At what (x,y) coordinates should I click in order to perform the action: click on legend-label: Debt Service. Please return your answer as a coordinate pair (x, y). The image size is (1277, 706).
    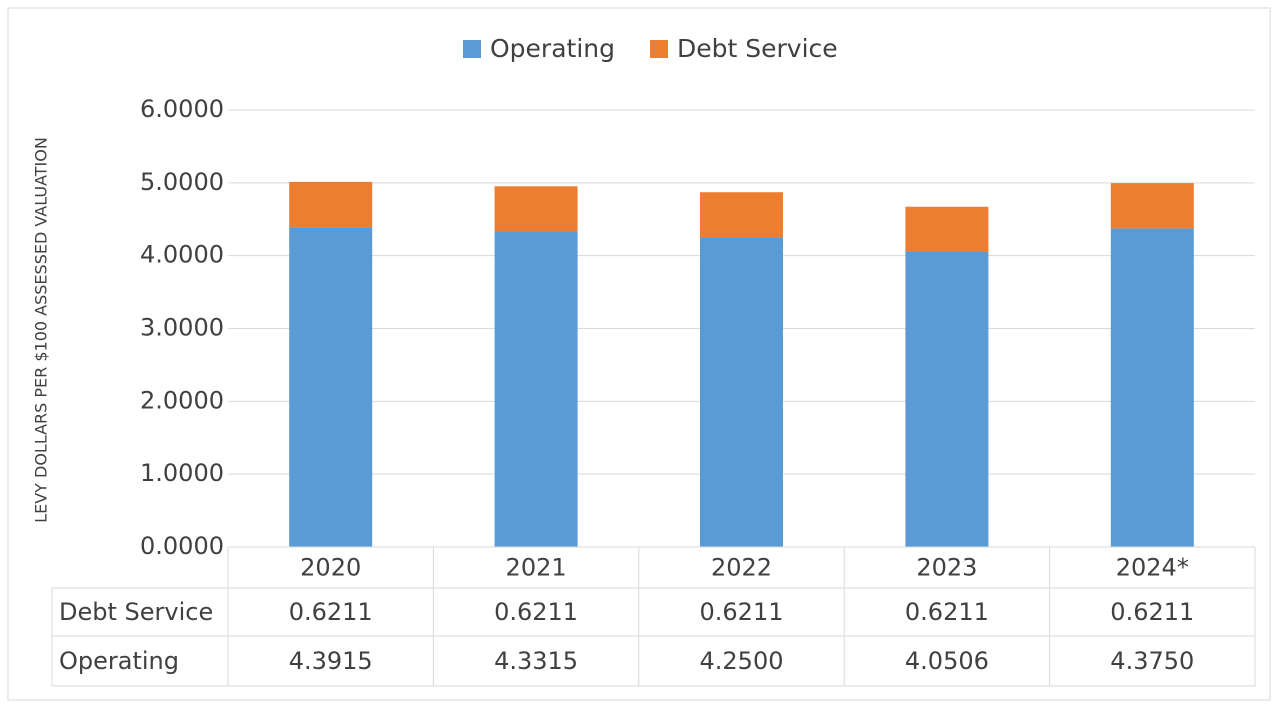
    Looking at the image, I should click on (757, 48).